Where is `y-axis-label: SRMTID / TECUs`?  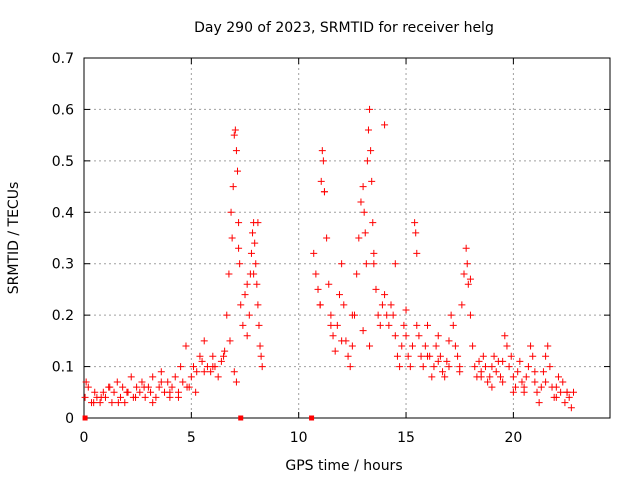 y-axis-label: SRMTID / TECUs is located at coordinates (14, 238).